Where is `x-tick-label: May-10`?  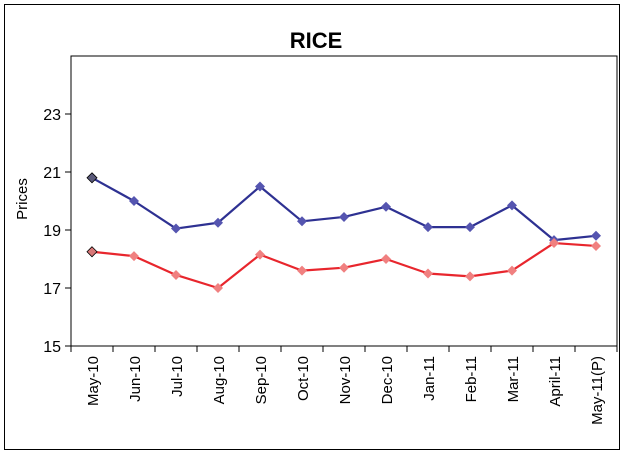
x-tick-label: May-10 is located at coordinates (93, 381).